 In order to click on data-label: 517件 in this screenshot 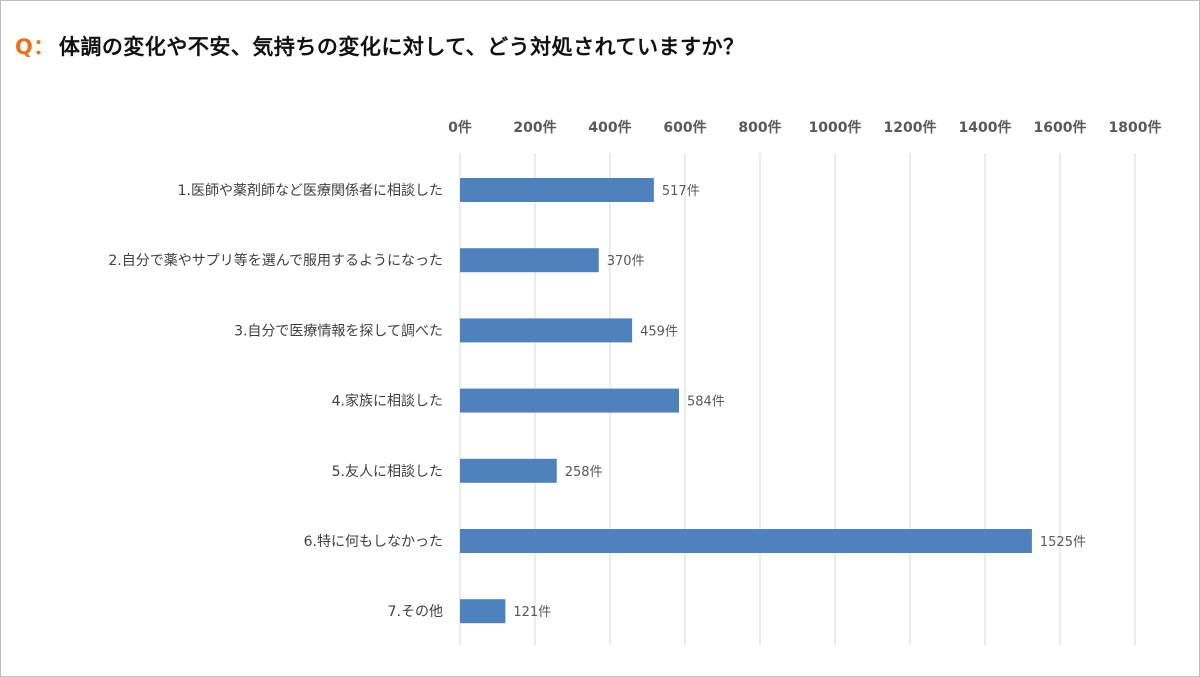, I will do `click(681, 191)`.